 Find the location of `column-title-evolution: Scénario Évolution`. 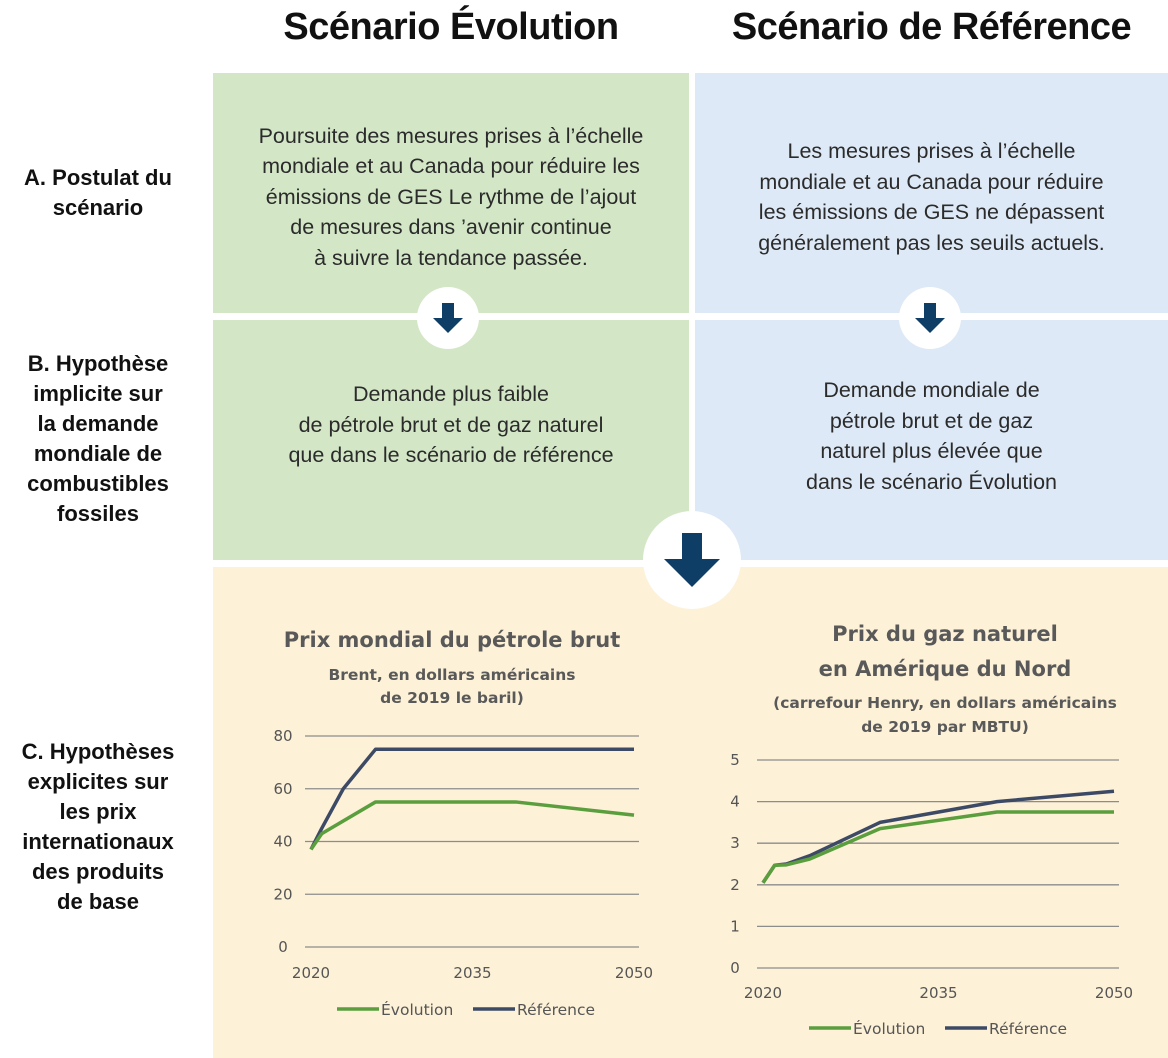

column-title-evolution: Scénario Évolution is located at coordinates (451, 27).